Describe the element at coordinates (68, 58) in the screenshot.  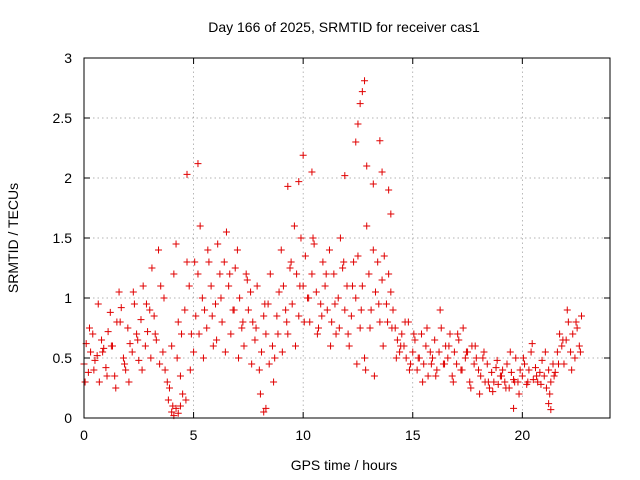
I see `y-tick-label: 3` at that location.